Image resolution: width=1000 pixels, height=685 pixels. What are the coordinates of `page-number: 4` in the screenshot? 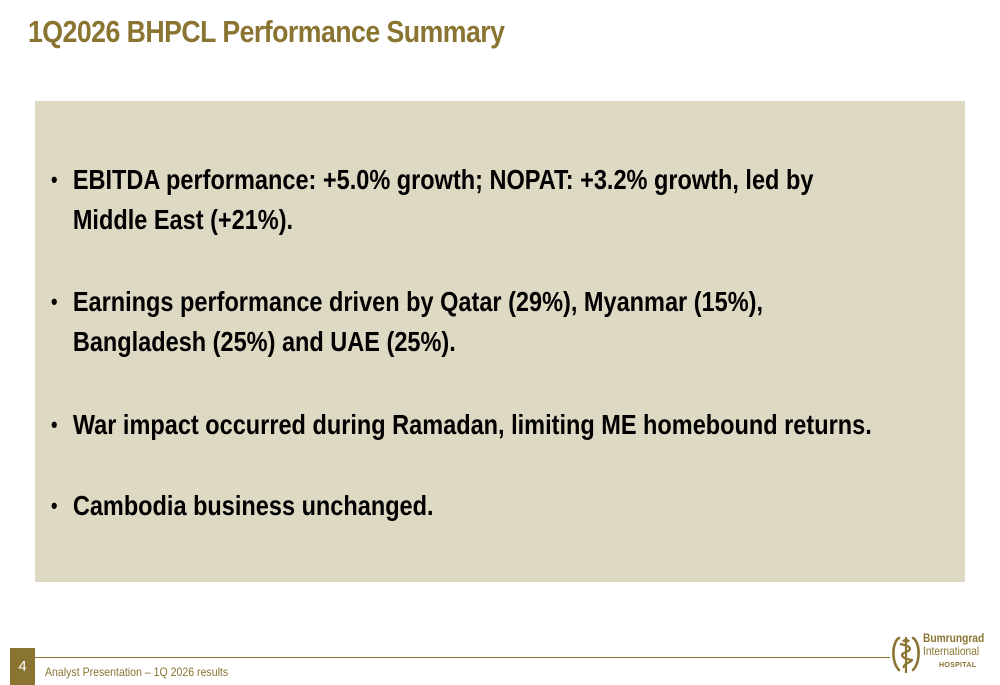 It's located at (22, 666).